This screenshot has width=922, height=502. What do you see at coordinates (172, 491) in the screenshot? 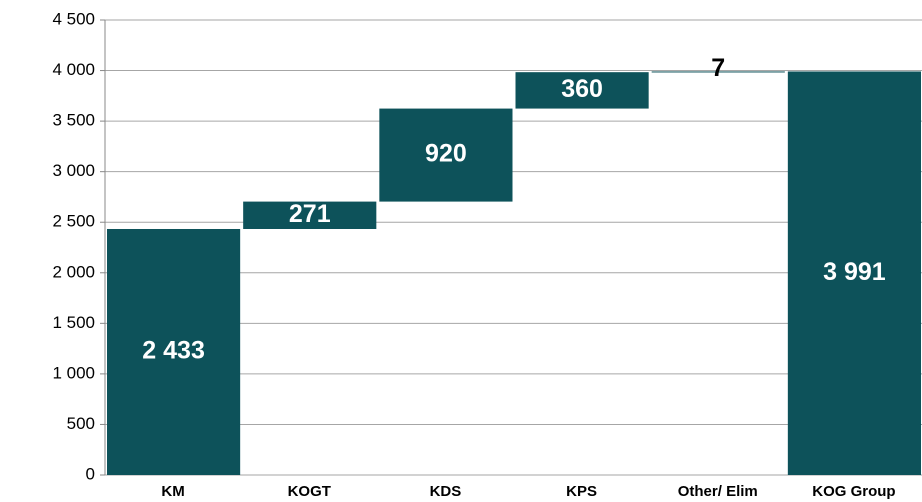
I see `x-tick-label: KM` at bounding box center [172, 491].